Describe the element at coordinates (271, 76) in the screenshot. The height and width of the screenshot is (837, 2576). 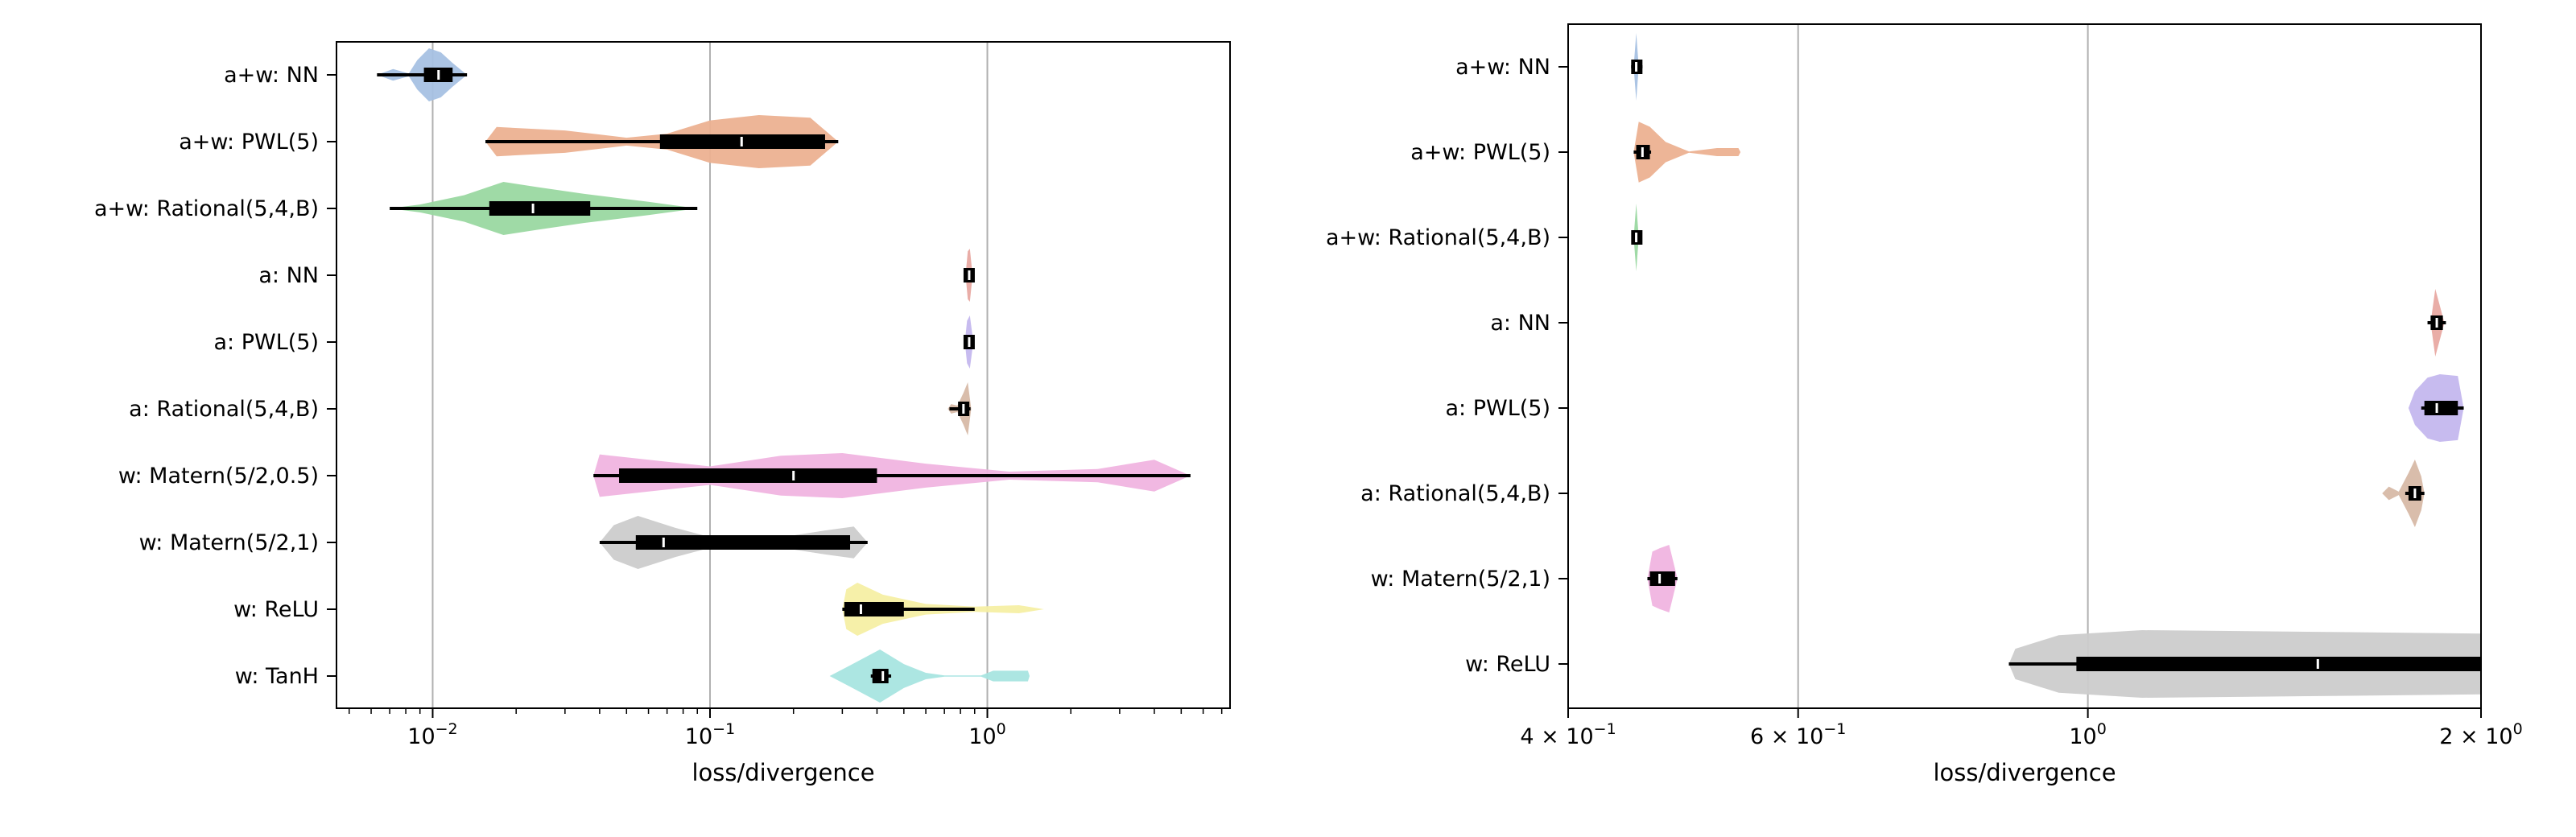
I see `left-category-label: a+w: NN` at that location.